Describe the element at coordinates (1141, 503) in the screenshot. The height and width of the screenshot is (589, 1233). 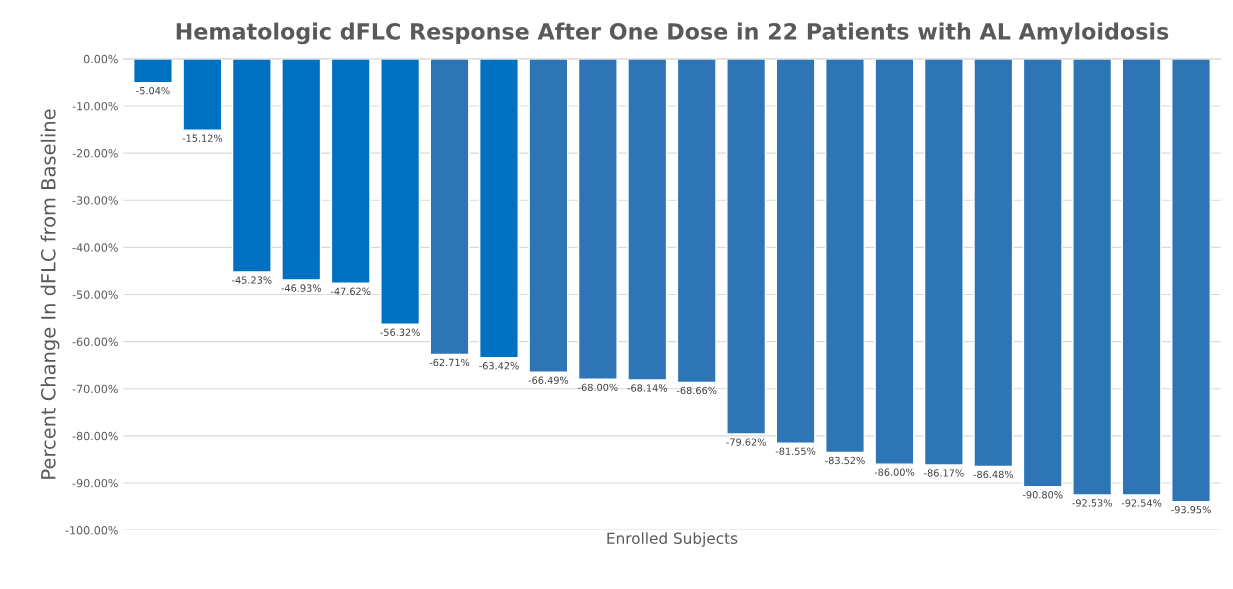
I see `data-label: -92.54%` at that location.